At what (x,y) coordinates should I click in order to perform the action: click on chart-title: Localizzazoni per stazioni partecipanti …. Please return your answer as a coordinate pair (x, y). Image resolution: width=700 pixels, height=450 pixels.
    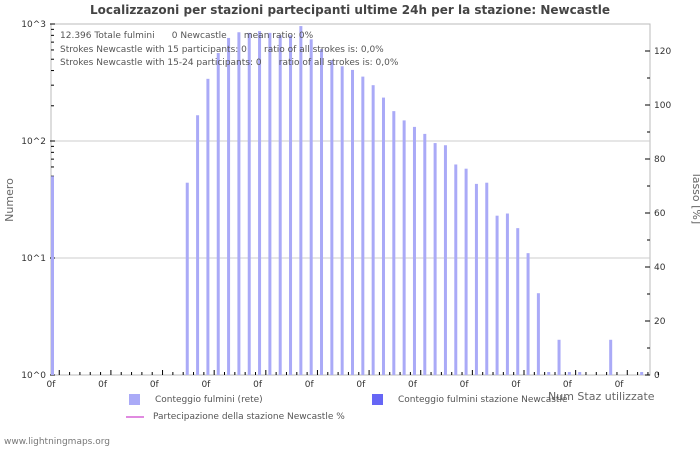
    Looking at the image, I should click on (350, 10).